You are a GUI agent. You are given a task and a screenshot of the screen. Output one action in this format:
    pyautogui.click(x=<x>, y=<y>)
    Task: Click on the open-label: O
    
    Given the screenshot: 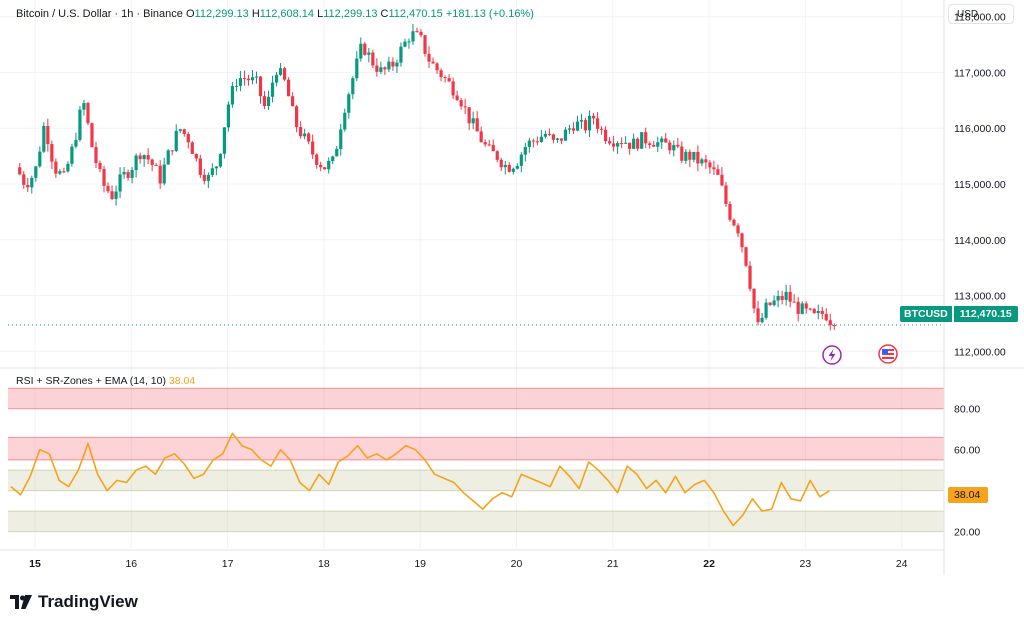 What is the action you would take?
    pyautogui.click(x=190, y=14)
    